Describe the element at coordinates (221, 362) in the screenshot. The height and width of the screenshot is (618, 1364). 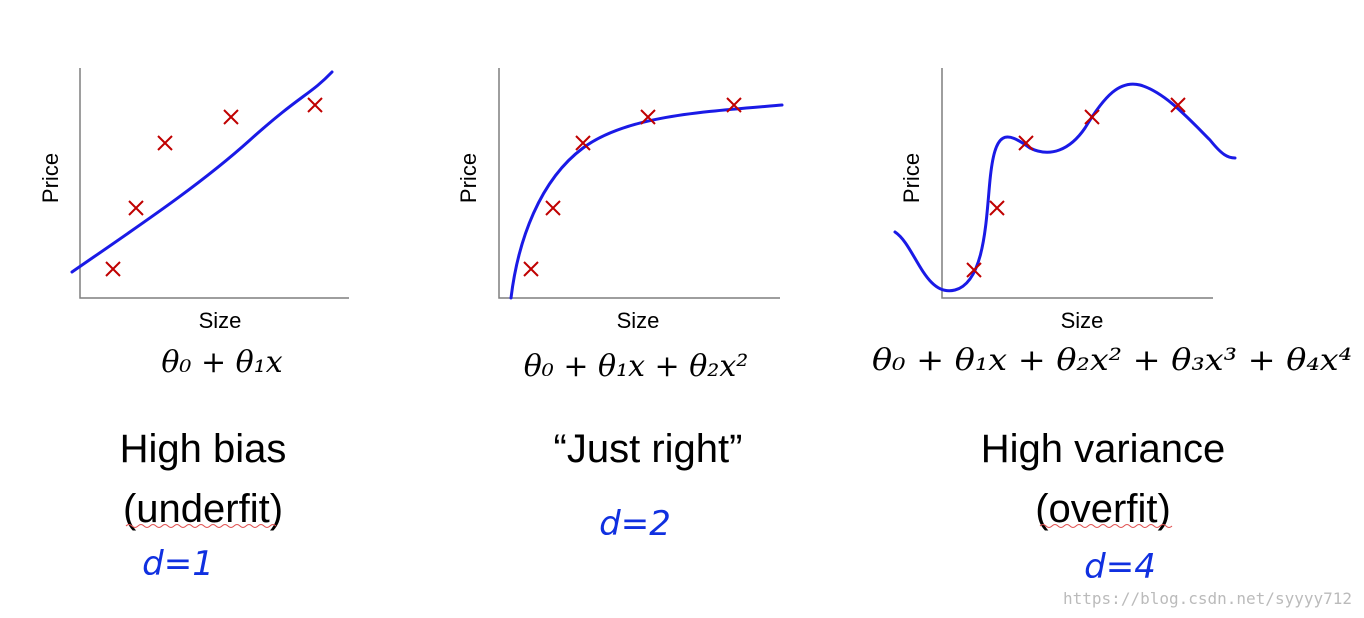
I see `formula: θ₀ + θ₁x` at that location.